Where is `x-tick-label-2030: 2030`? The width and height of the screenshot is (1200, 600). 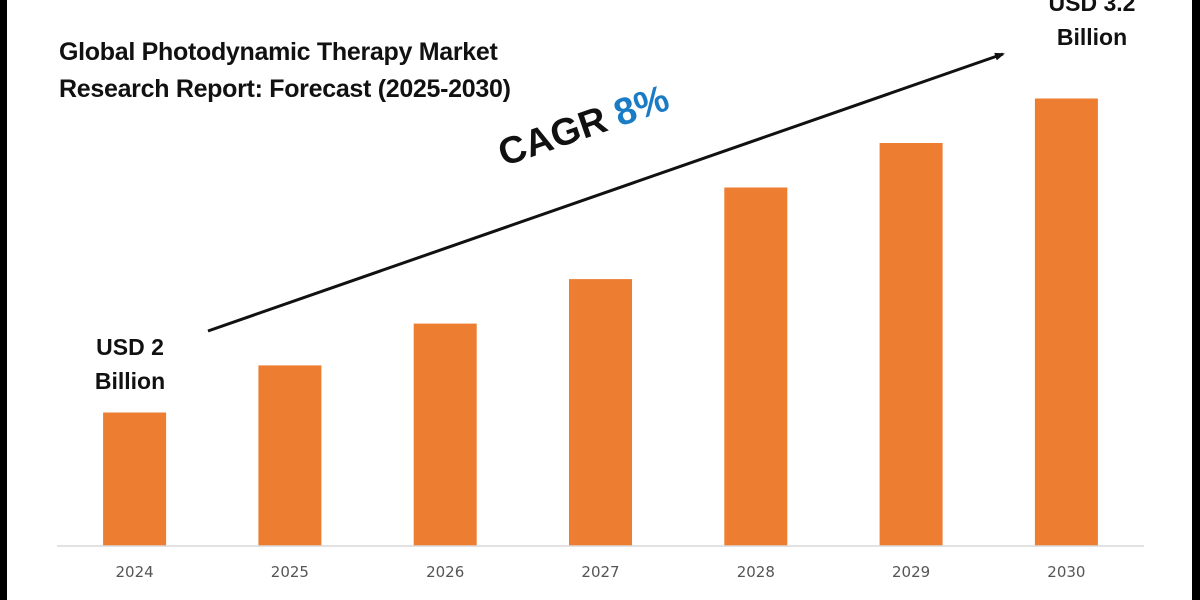 x-tick-label-2030: 2030 is located at coordinates (1066, 572).